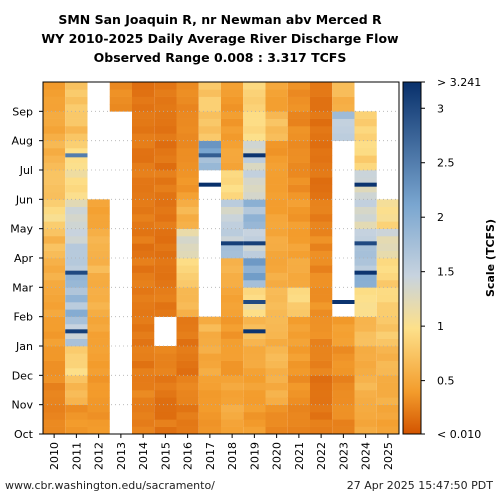 Image resolution: width=500 pixels, height=500 pixels. What do you see at coordinates (299, 456) in the screenshot?
I see `x-tick-label: 2021` at bounding box center [299, 456].